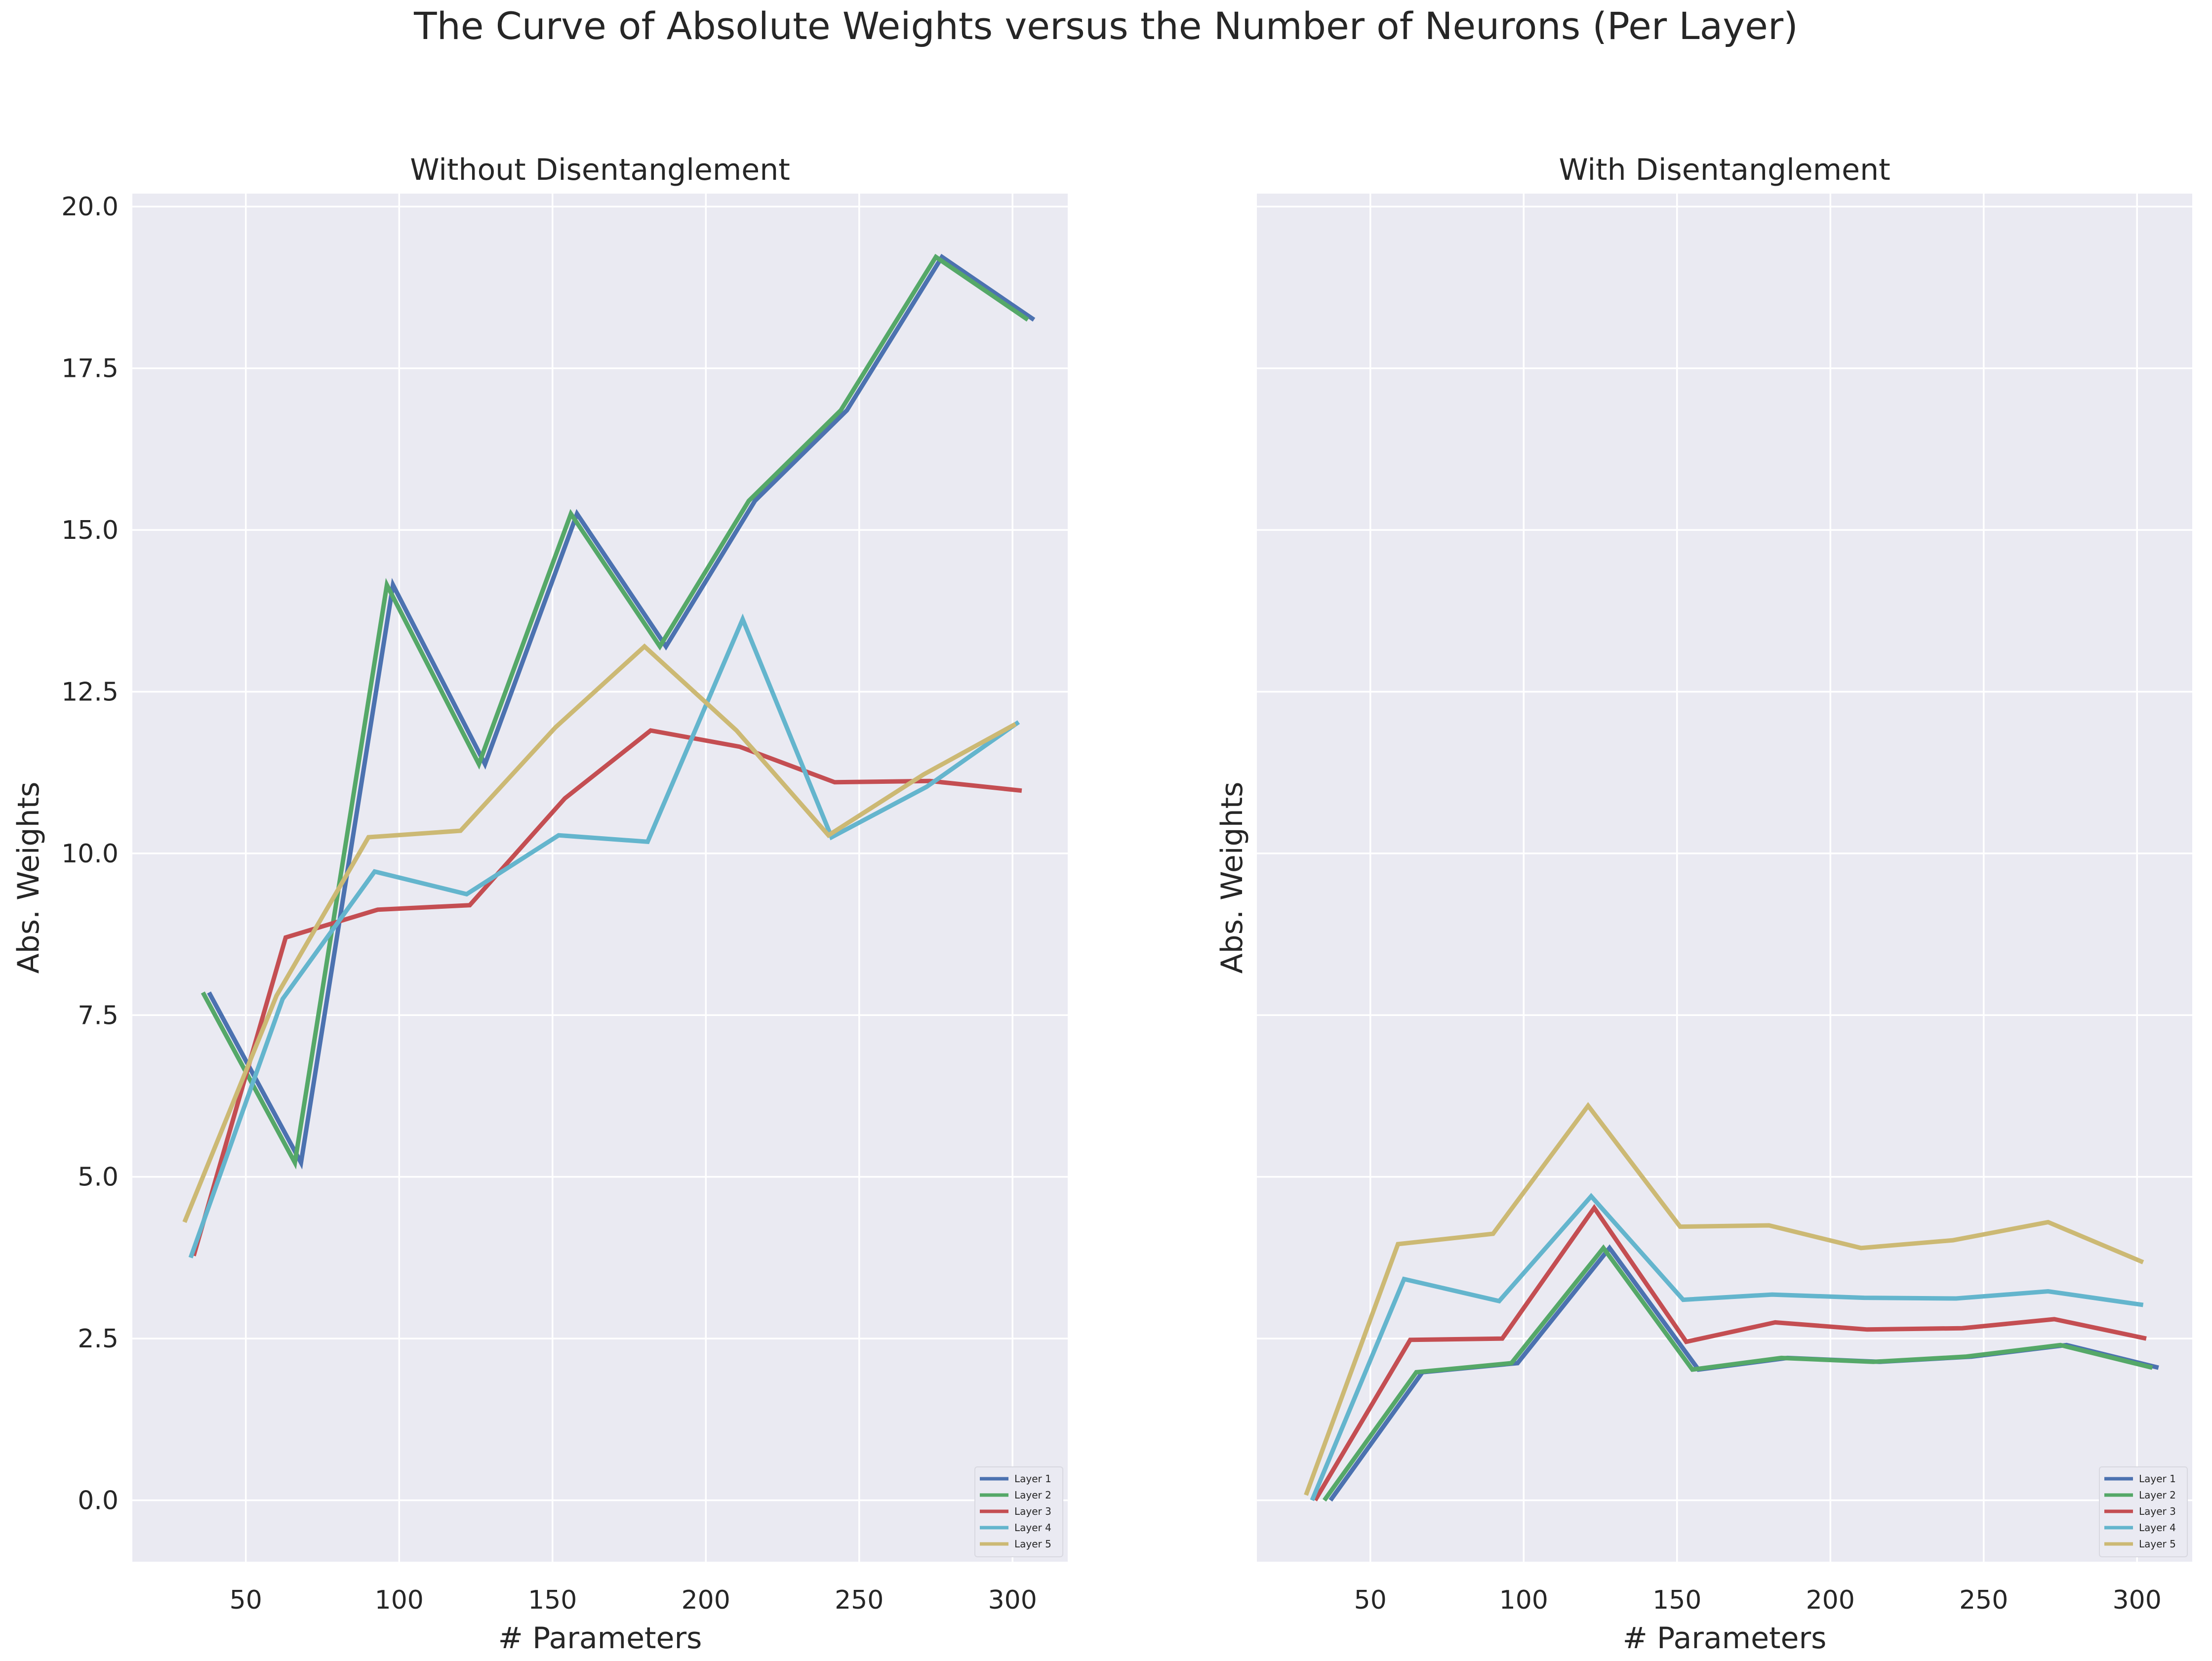 This screenshot has height=1661, width=2212. Describe the element at coordinates (98, 1339) in the screenshot. I see `panel-1-y-tick-label: 2.5` at that location.